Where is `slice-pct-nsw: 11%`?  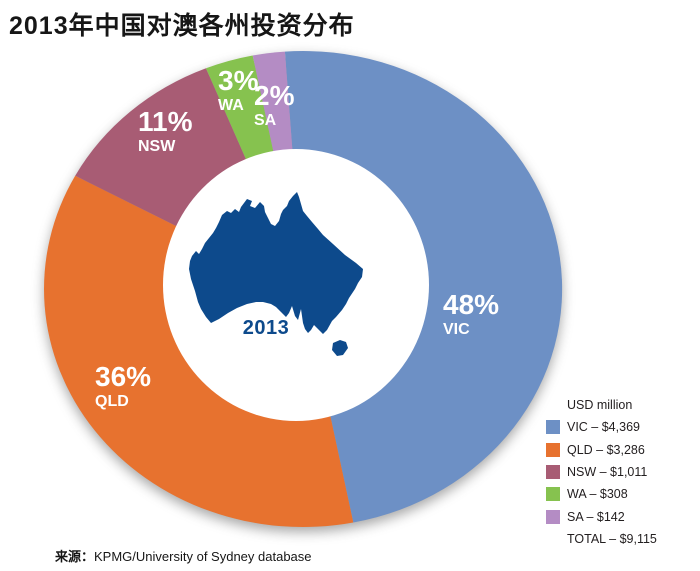 slice-pct-nsw: 11% is located at coordinates (165, 121).